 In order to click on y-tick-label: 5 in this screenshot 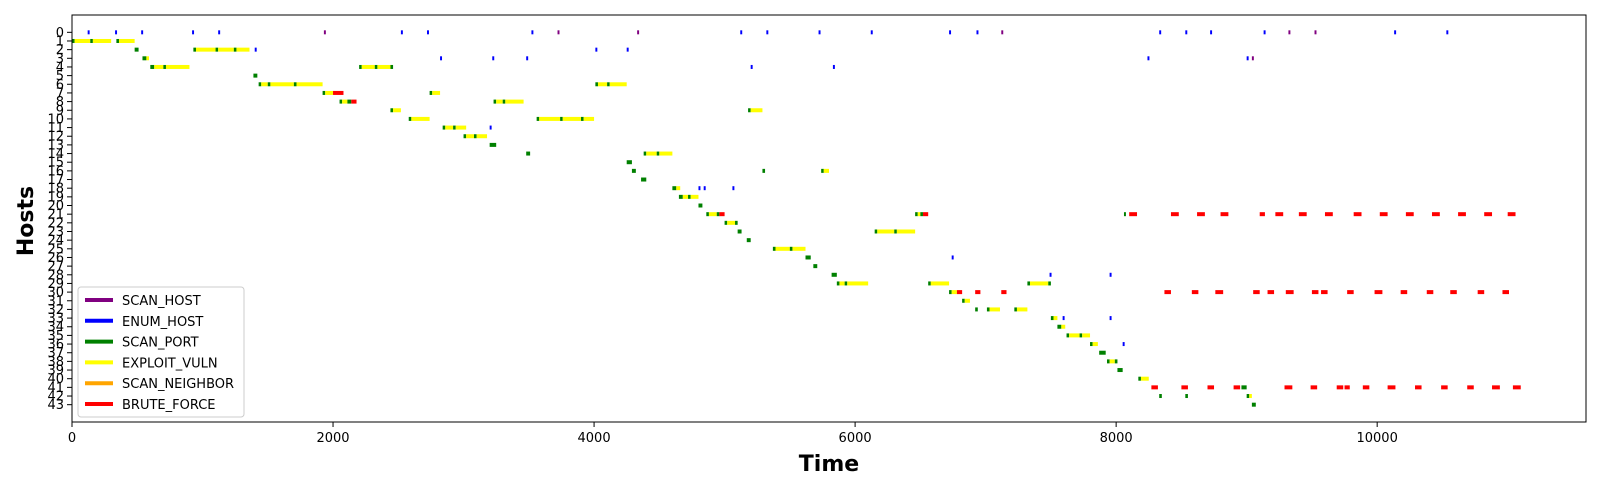, I will do `click(60, 76)`.